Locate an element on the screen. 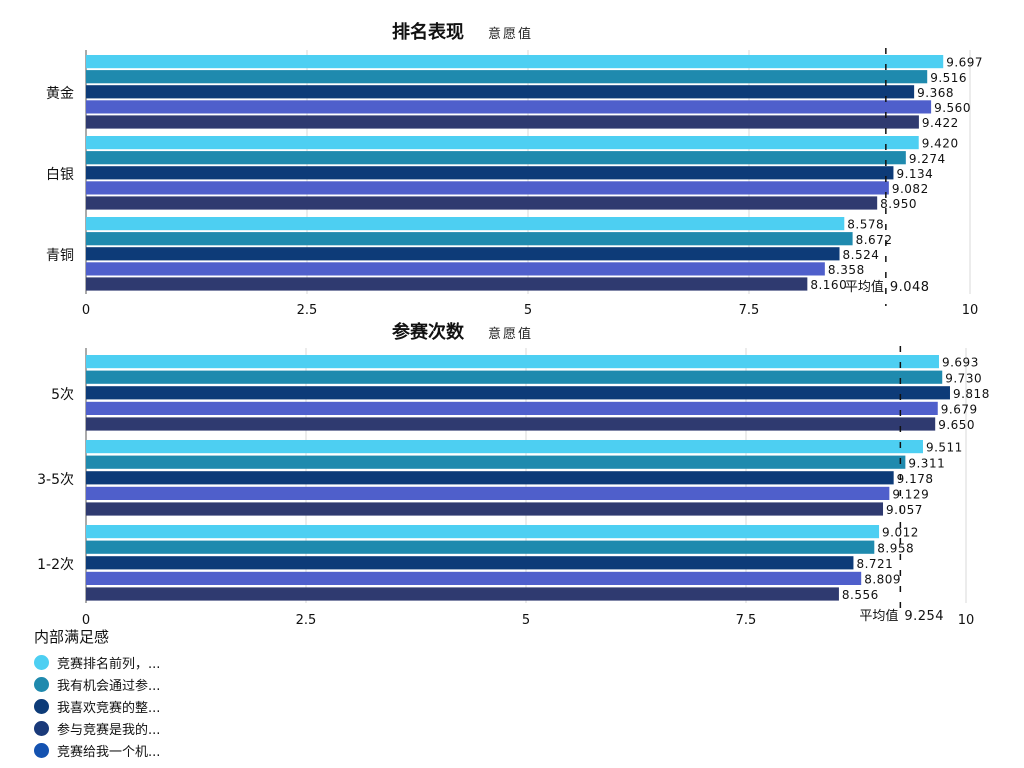 The height and width of the screenshot is (768, 1024). data-label: 9.082 is located at coordinates (910, 189).